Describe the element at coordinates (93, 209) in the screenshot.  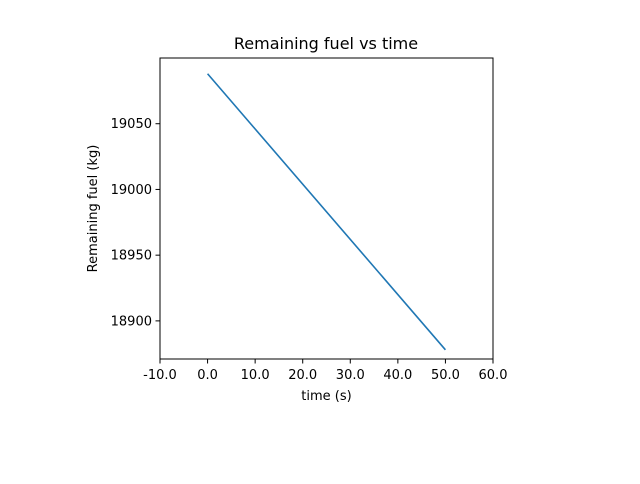
I see `y-axis-label: Remaining fuel (kg)` at that location.